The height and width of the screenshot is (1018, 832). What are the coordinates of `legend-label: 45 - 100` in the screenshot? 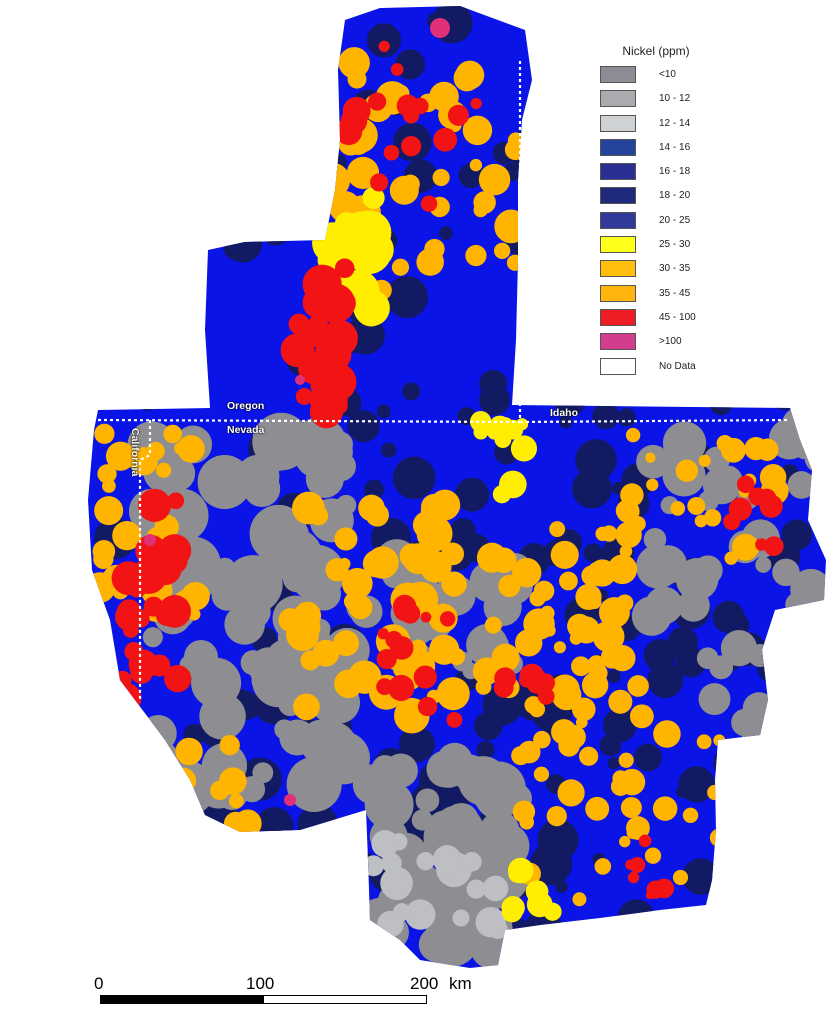 It's located at (677, 317).